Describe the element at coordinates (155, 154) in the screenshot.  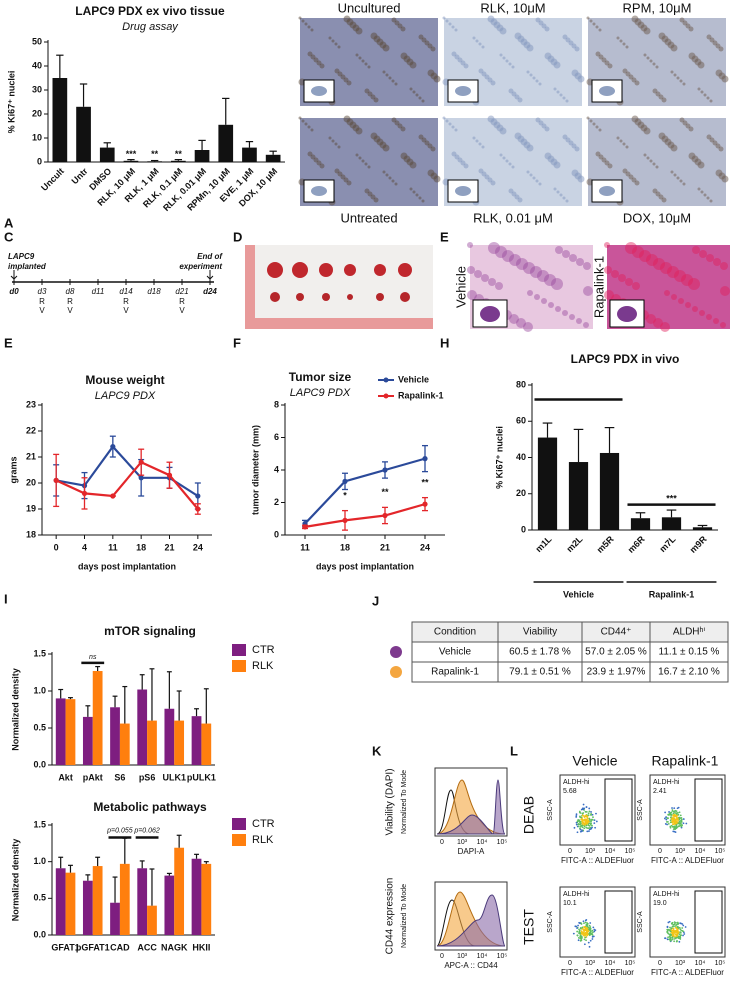
I see `annotation: **` at that location.